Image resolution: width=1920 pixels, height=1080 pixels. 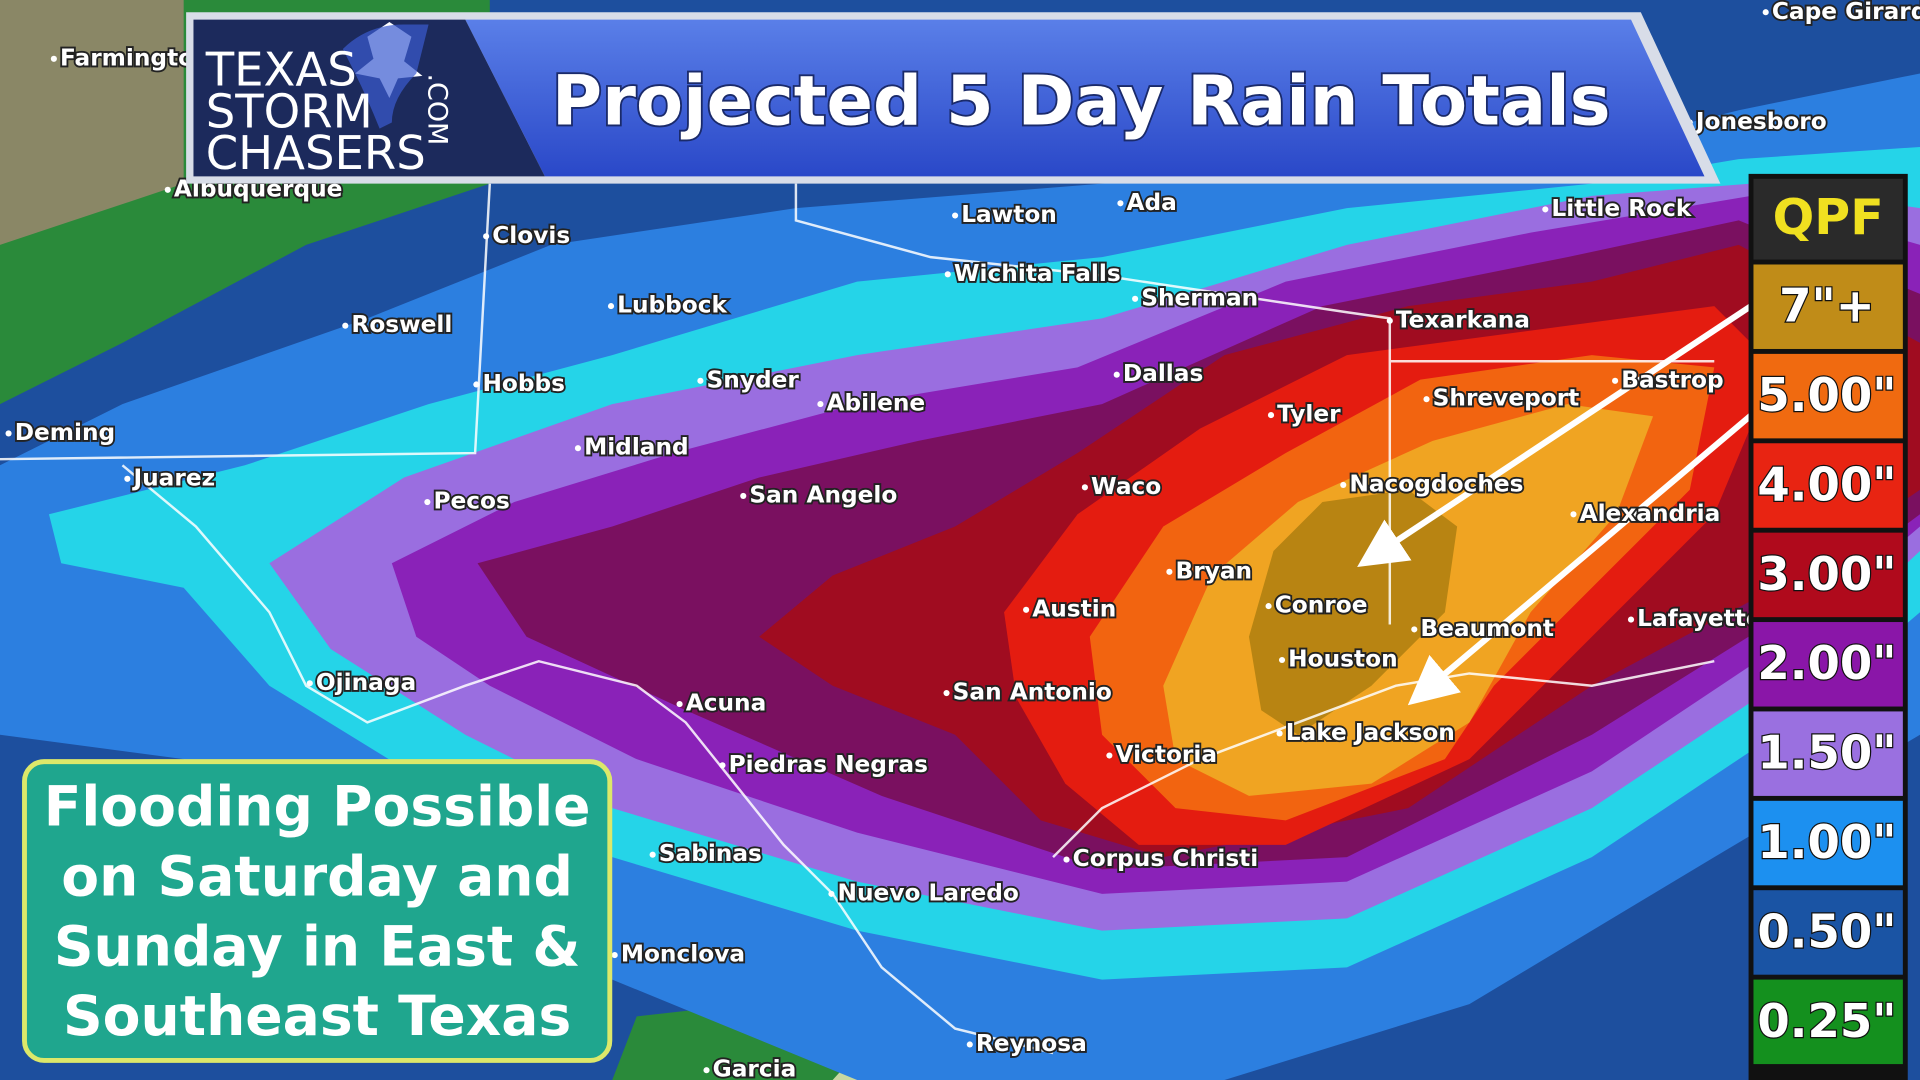 I want to click on city-label: Alexandria, so click(x=1650, y=513).